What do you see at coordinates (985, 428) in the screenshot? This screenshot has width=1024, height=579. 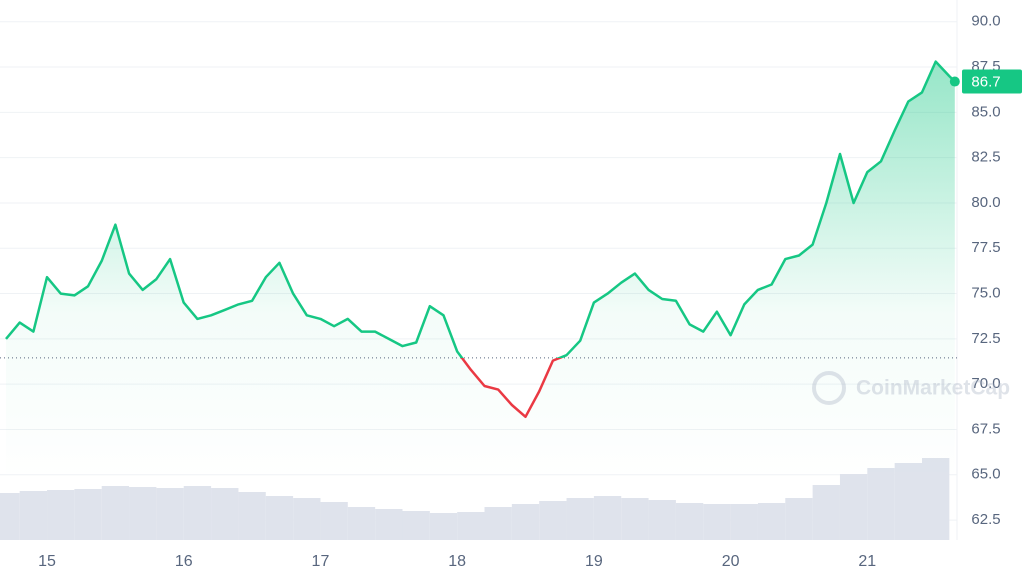 I see `y-tick-label: 67.5` at bounding box center [985, 428].